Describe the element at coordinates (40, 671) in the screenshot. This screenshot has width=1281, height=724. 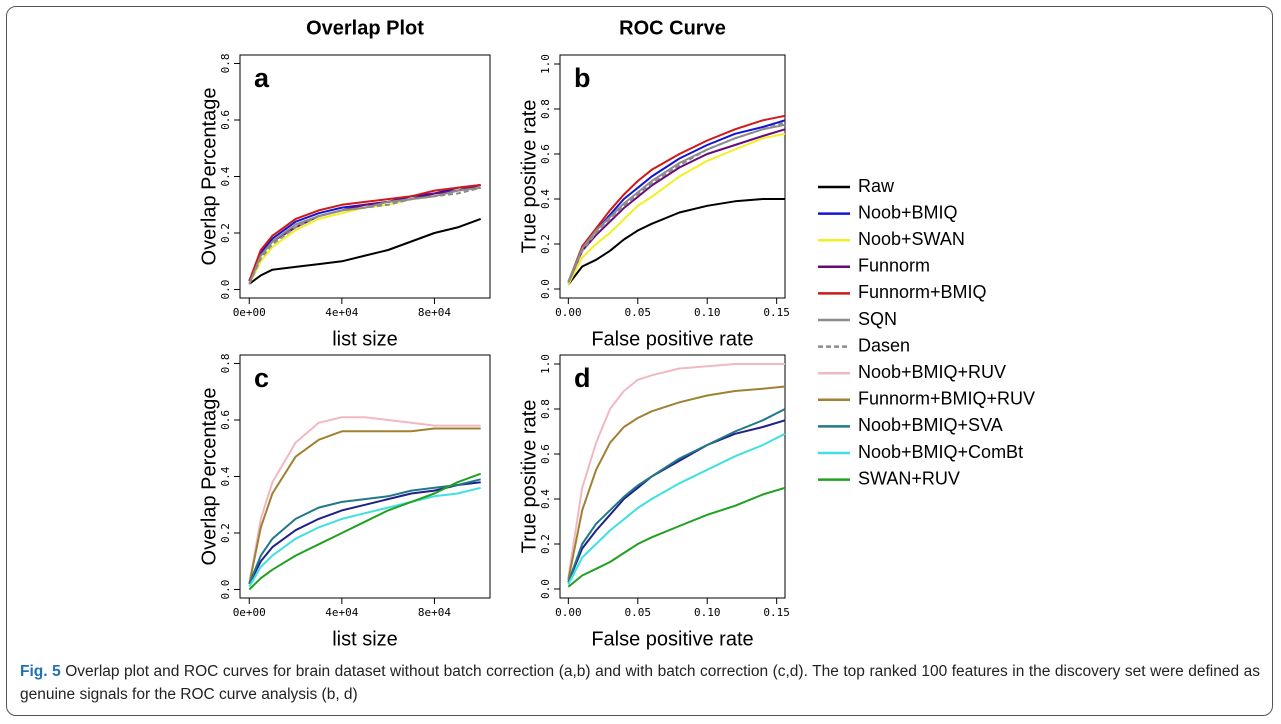
I see `caption-label: Fig. 5` at that location.